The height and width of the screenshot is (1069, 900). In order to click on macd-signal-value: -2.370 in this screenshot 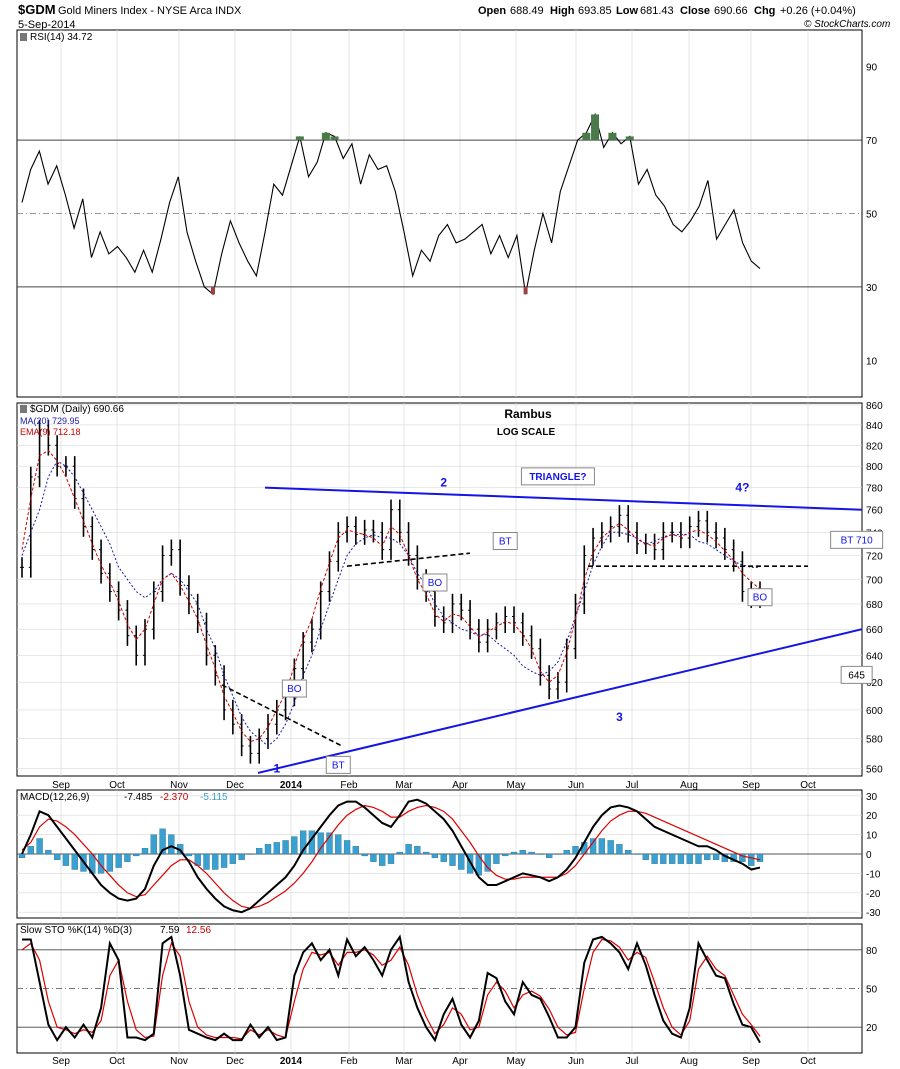, I will do `click(174, 797)`.